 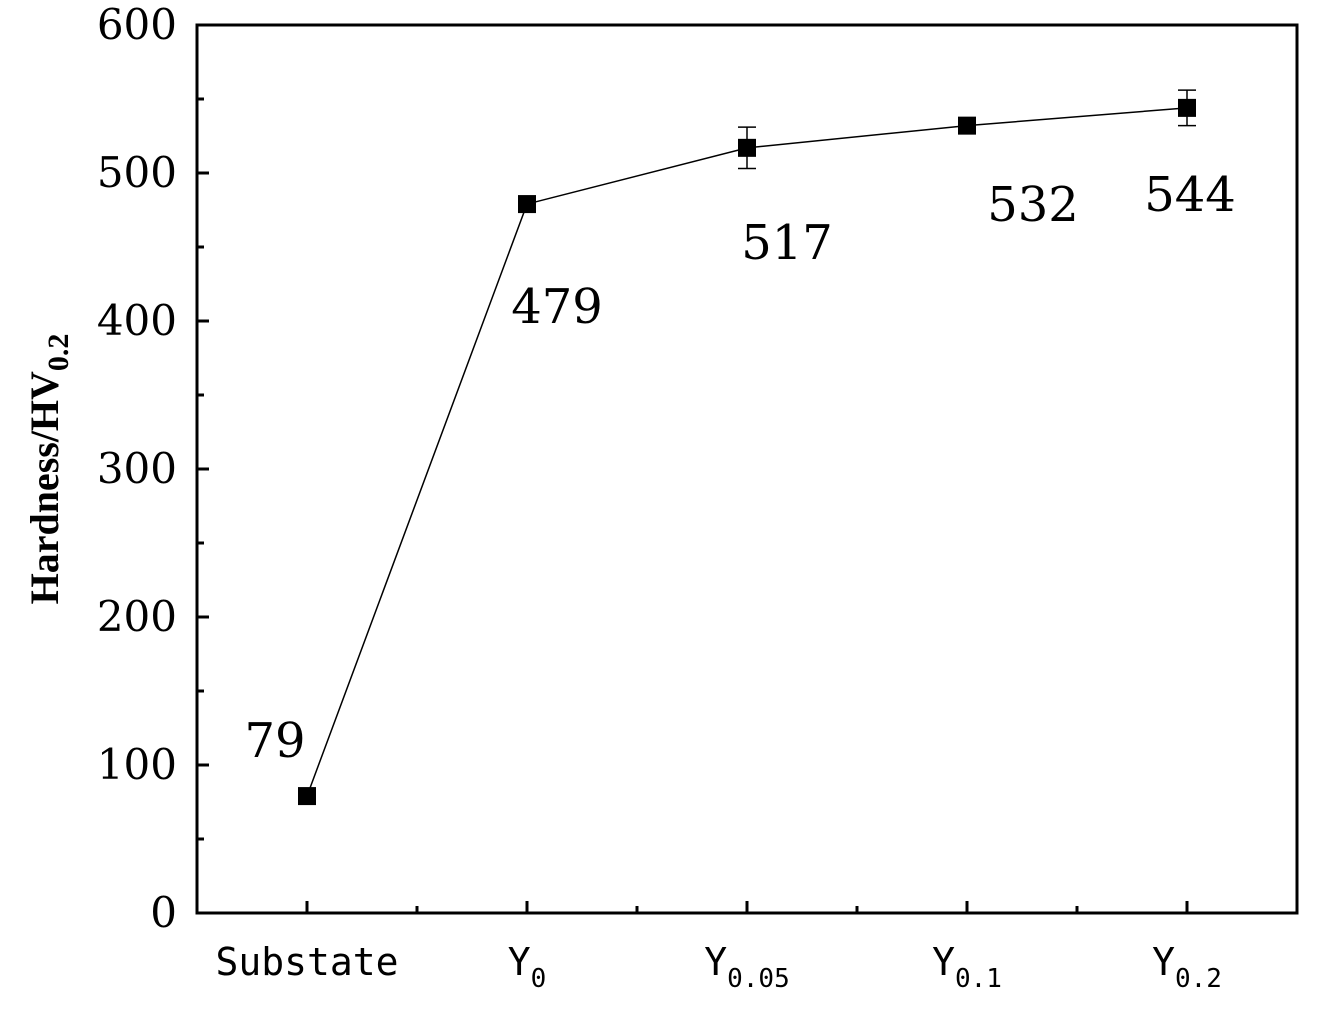 What do you see at coordinates (787, 243) in the screenshot?
I see `data-label: 517` at bounding box center [787, 243].